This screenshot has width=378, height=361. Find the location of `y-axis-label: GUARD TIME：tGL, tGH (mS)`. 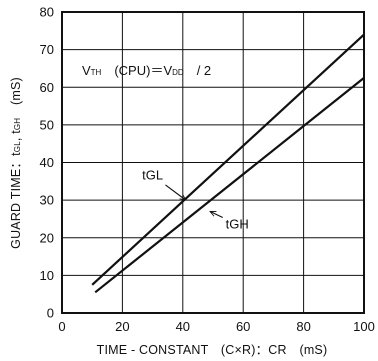

y-axis-label: GUARD TIME：tGL, tGH (mS) is located at coordinates (16, 163).